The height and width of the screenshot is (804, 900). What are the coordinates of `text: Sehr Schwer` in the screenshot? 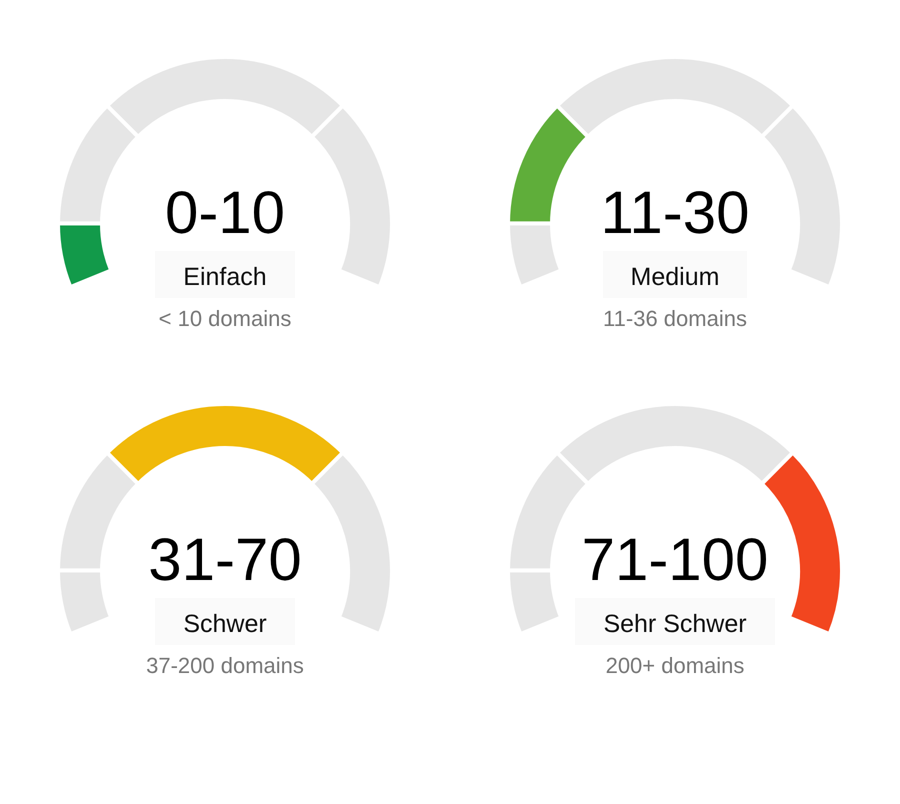 It's located at (675, 621).